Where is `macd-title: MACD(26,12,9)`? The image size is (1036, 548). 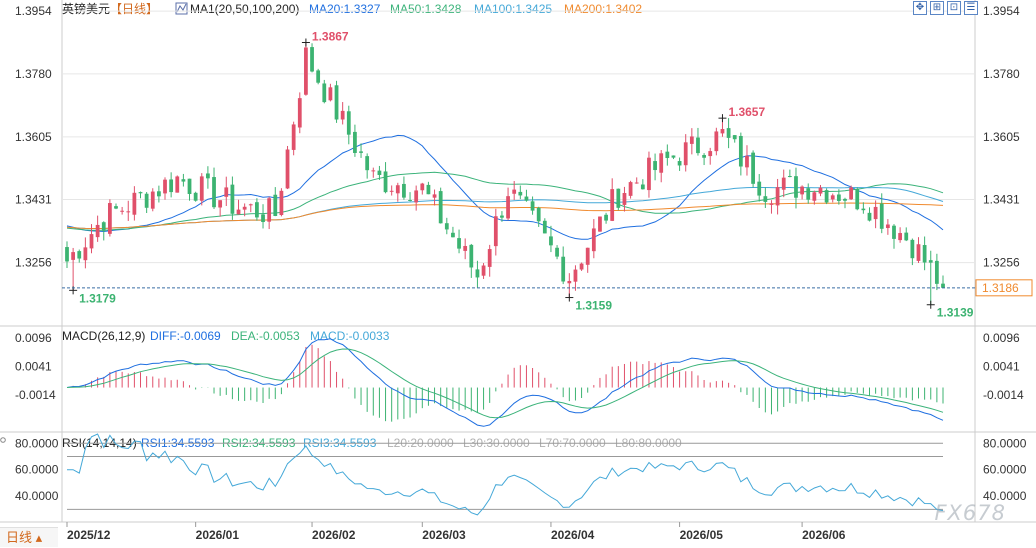
macd-title: MACD(26,12,9) is located at coordinates (103, 336).